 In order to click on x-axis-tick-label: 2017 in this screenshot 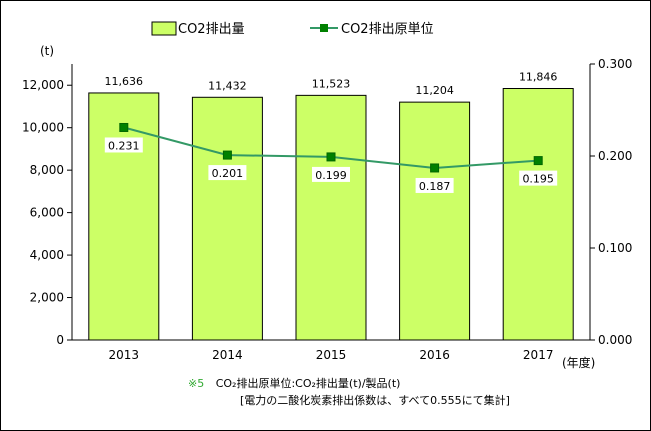, I will do `click(538, 355)`.